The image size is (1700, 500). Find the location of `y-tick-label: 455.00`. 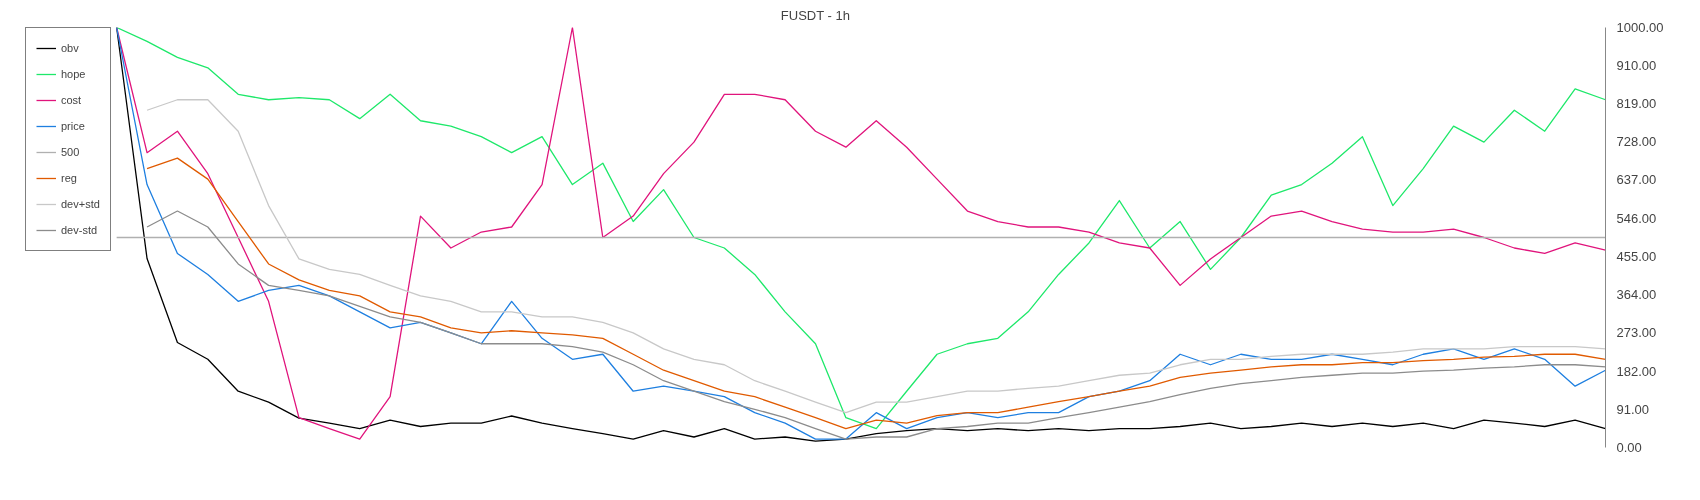

y-tick-label: 455.00 is located at coordinates (1636, 256).